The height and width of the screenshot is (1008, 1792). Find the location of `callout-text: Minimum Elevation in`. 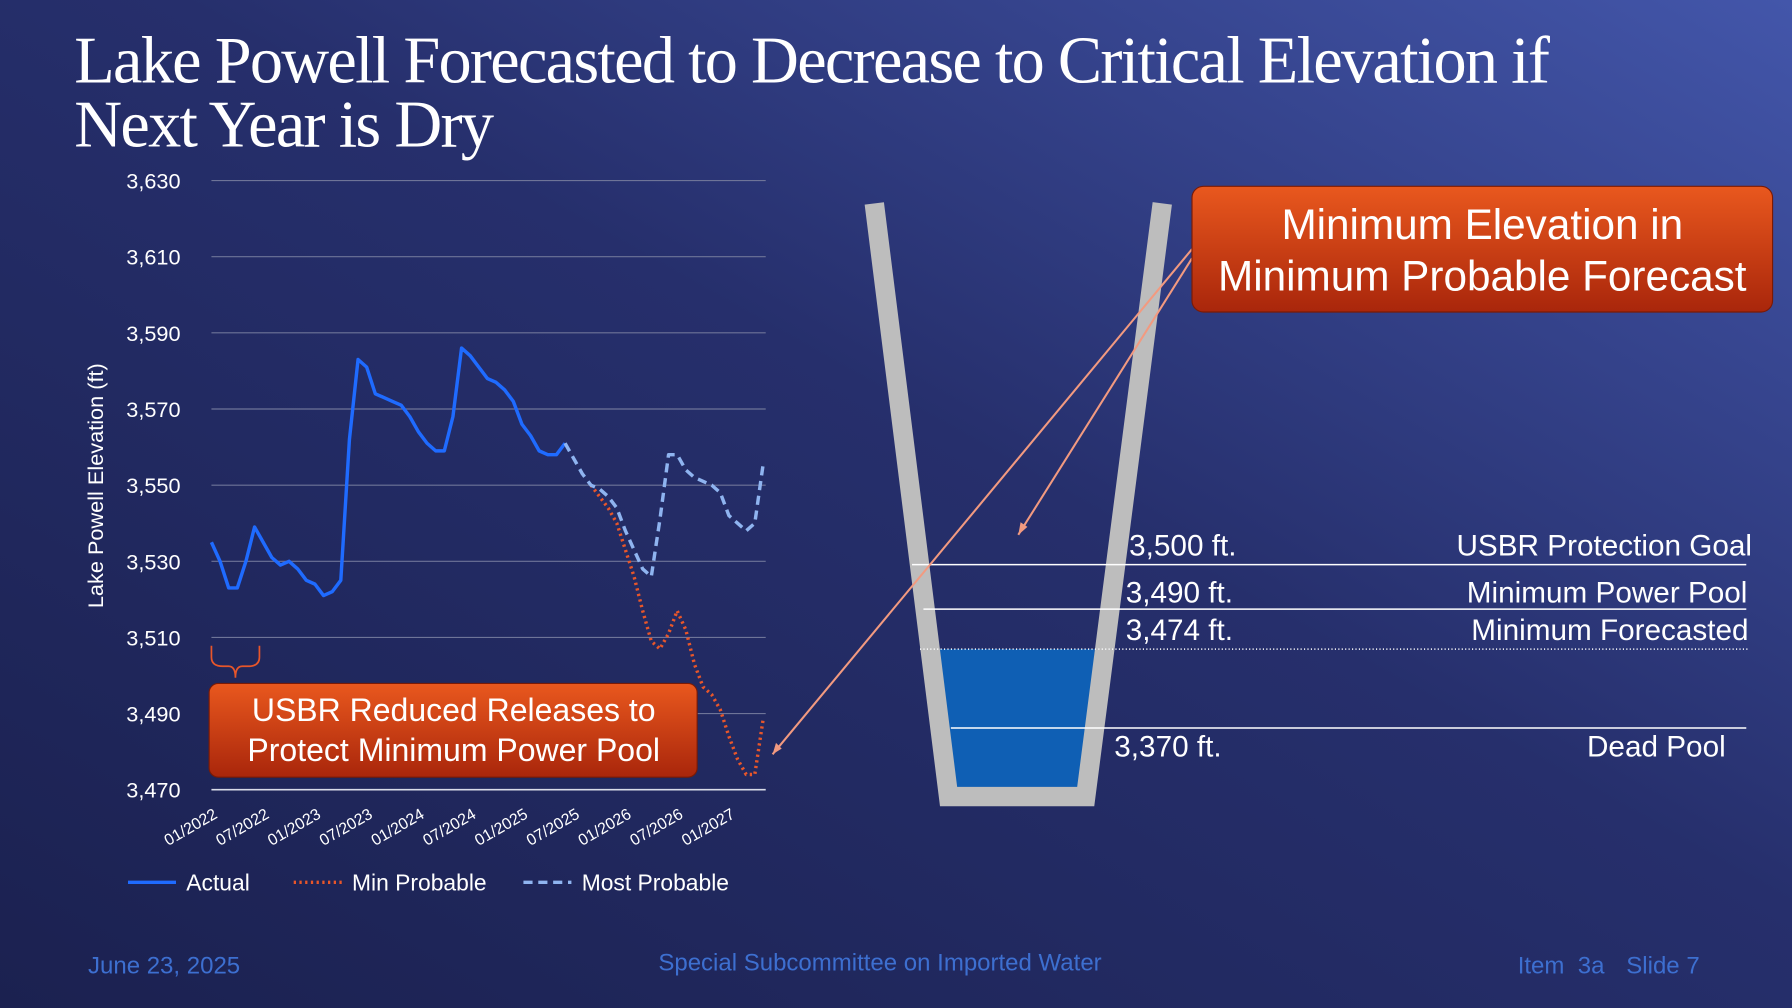

callout-text: Minimum Elevation in is located at coordinates (1482, 224).